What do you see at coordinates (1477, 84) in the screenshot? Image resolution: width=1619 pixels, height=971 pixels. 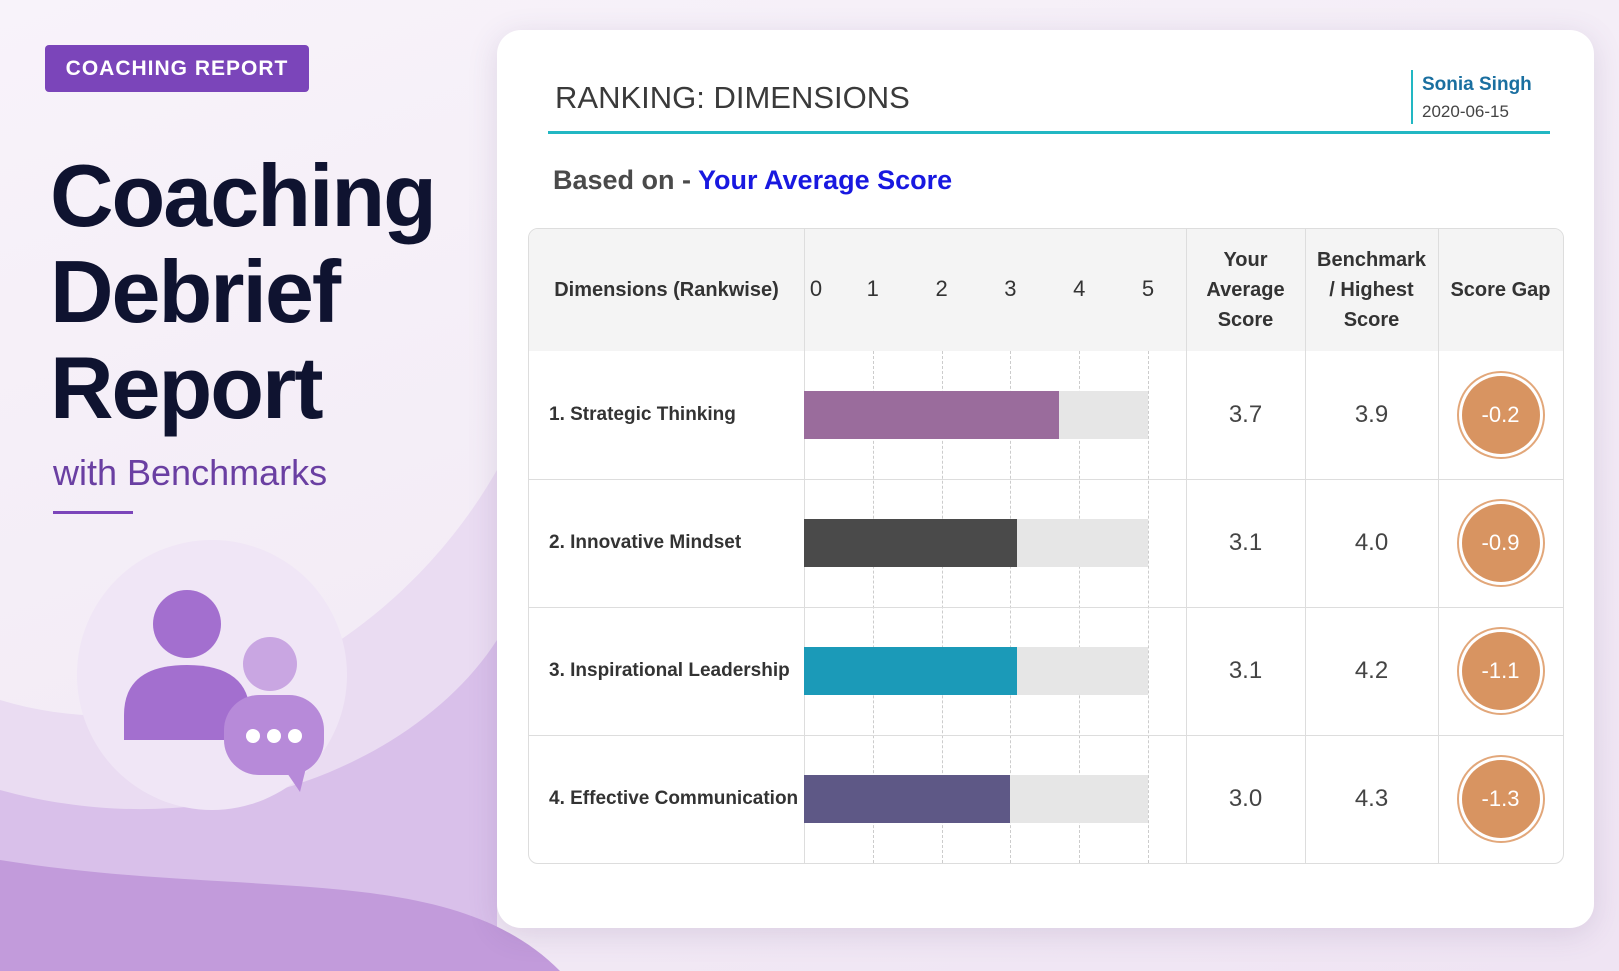 I see `person-name: Sonia Singh` at bounding box center [1477, 84].